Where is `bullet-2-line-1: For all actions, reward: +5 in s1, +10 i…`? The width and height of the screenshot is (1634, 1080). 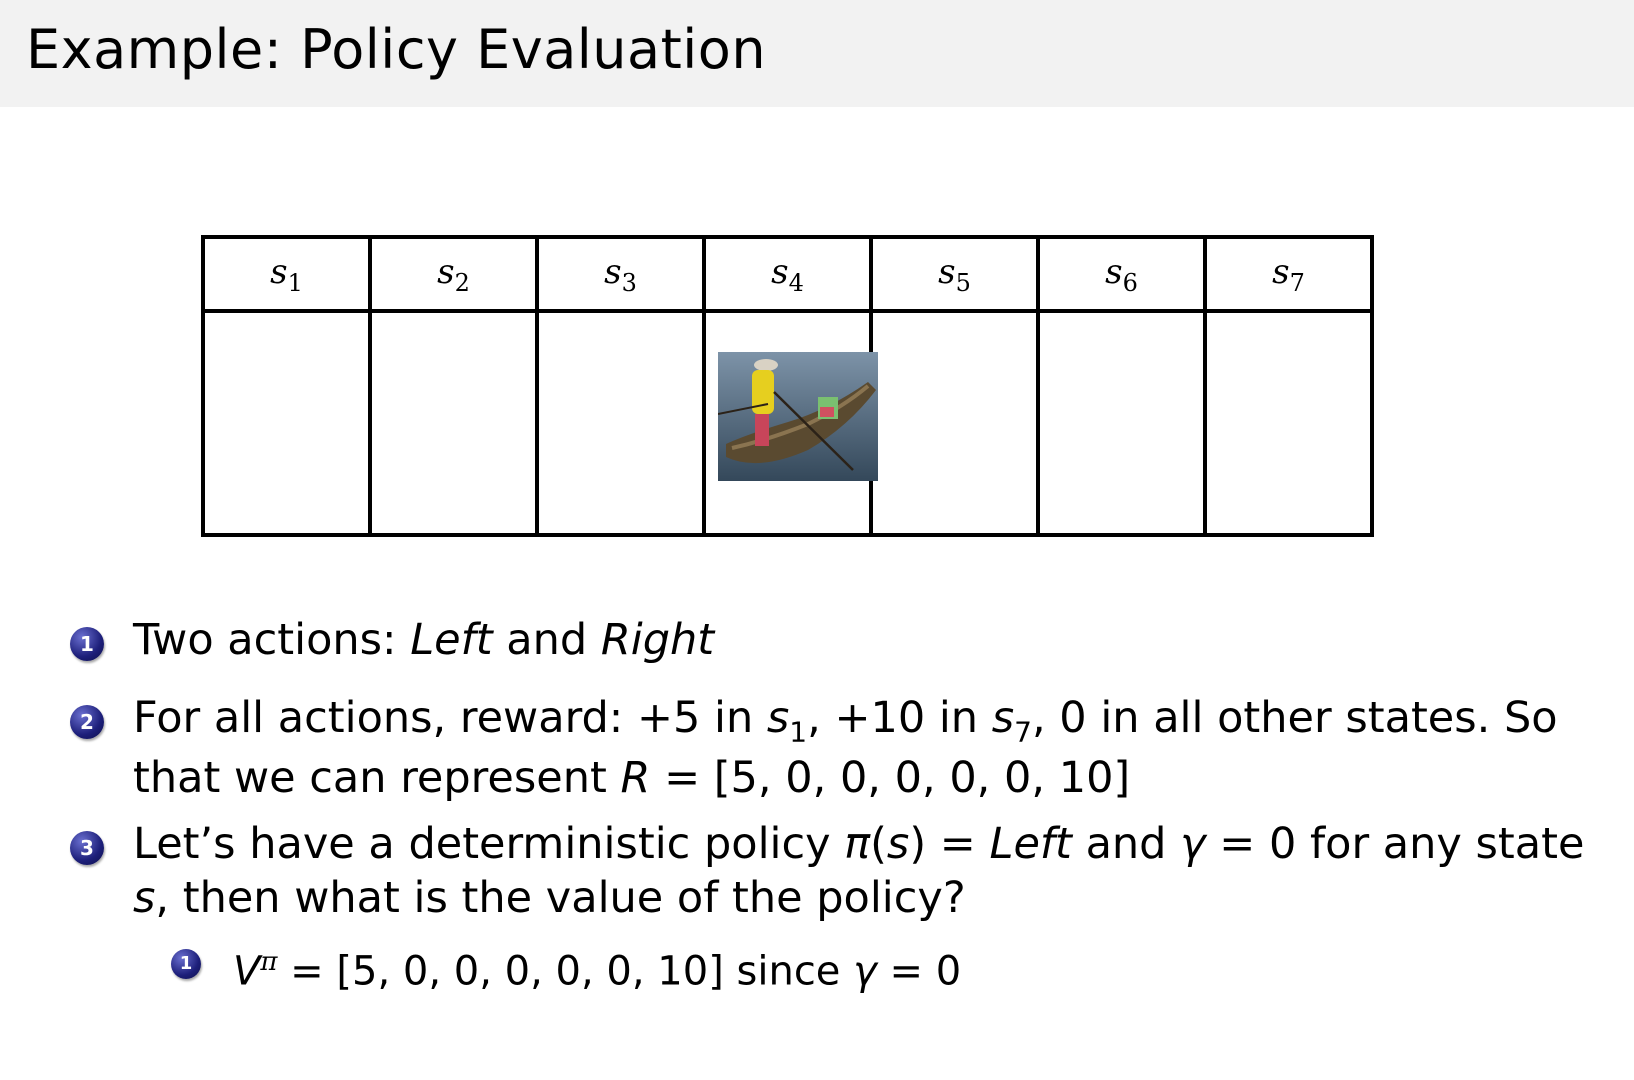 bullet-2-line-1: For all actions, reward: +5 in s1, +10 i… is located at coordinates (845, 725).